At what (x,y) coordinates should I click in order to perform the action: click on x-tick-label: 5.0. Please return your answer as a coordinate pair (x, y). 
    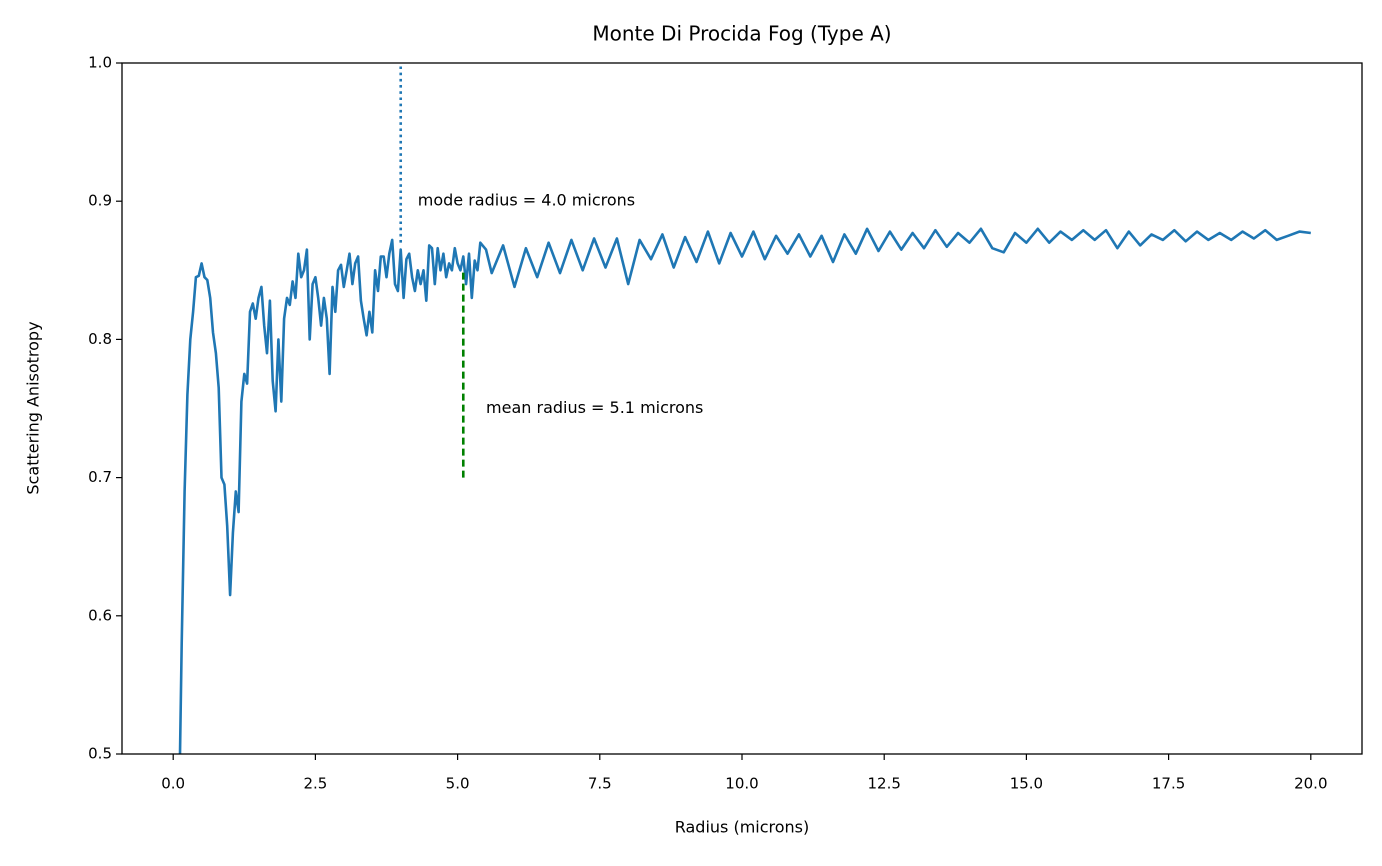
    Looking at the image, I should click on (458, 784).